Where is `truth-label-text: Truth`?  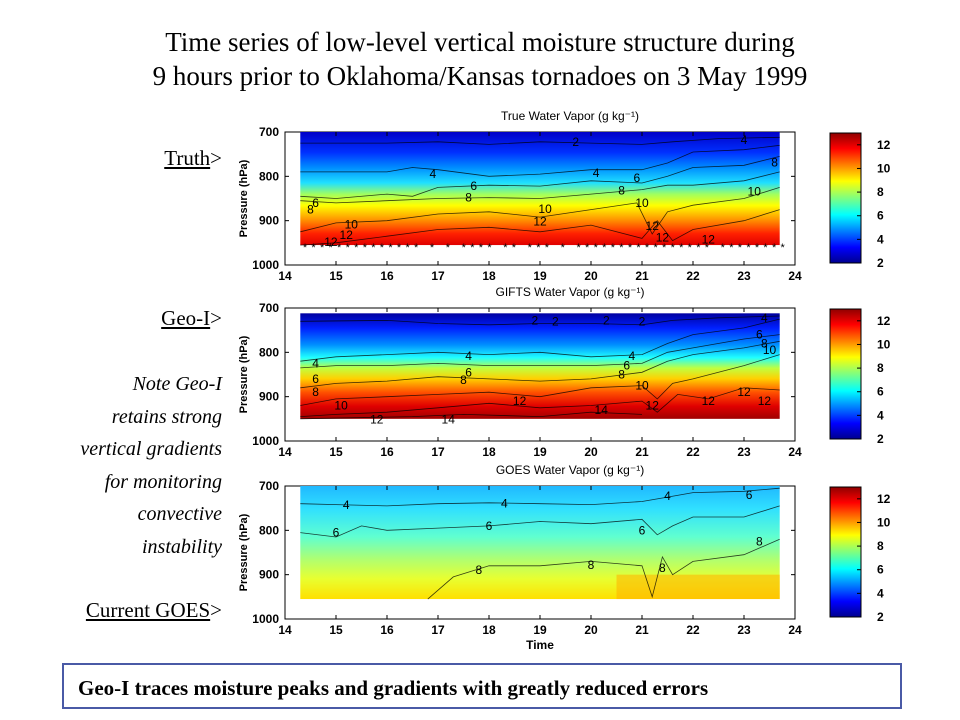 truth-label-text: Truth is located at coordinates (187, 158).